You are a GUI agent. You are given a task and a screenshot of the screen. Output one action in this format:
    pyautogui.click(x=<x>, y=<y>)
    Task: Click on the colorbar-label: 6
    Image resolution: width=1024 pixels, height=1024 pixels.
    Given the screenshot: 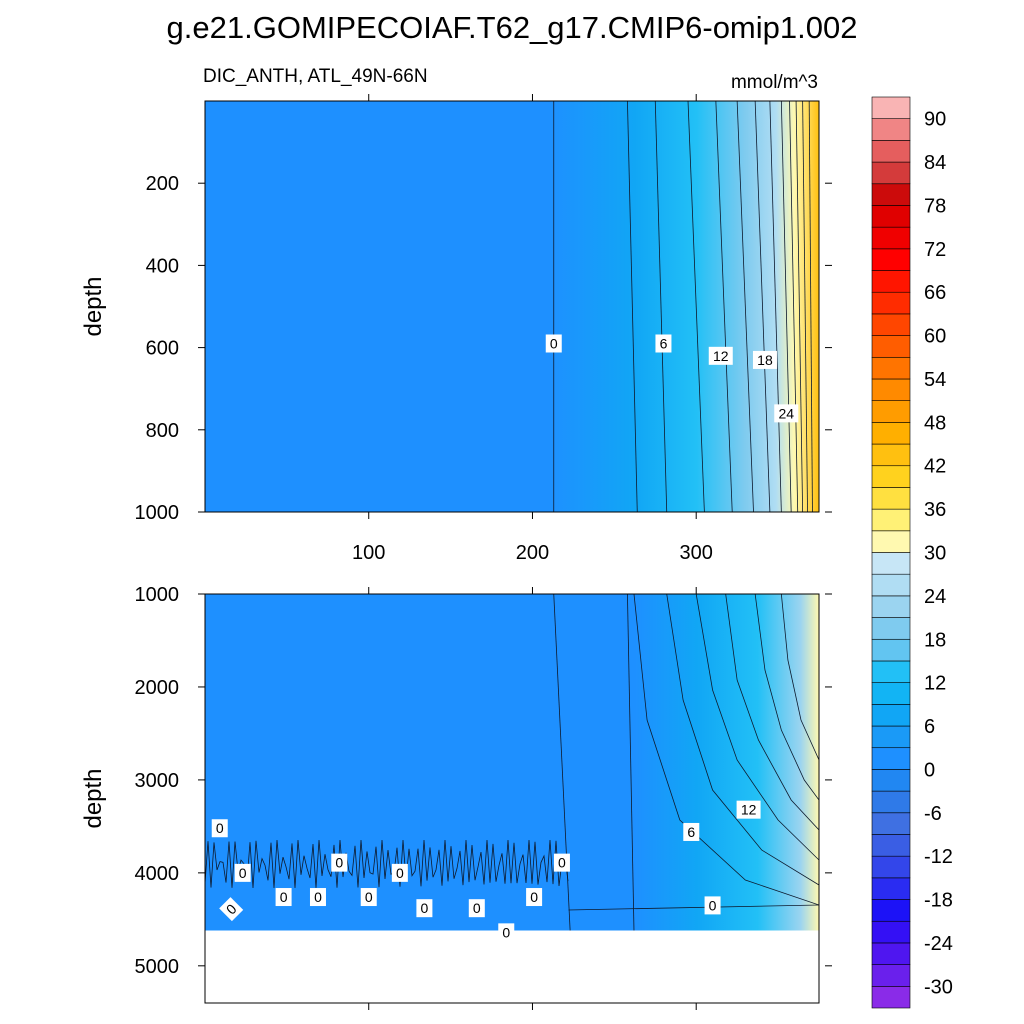 What is the action you would take?
    pyautogui.click(x=929, y=727)
    